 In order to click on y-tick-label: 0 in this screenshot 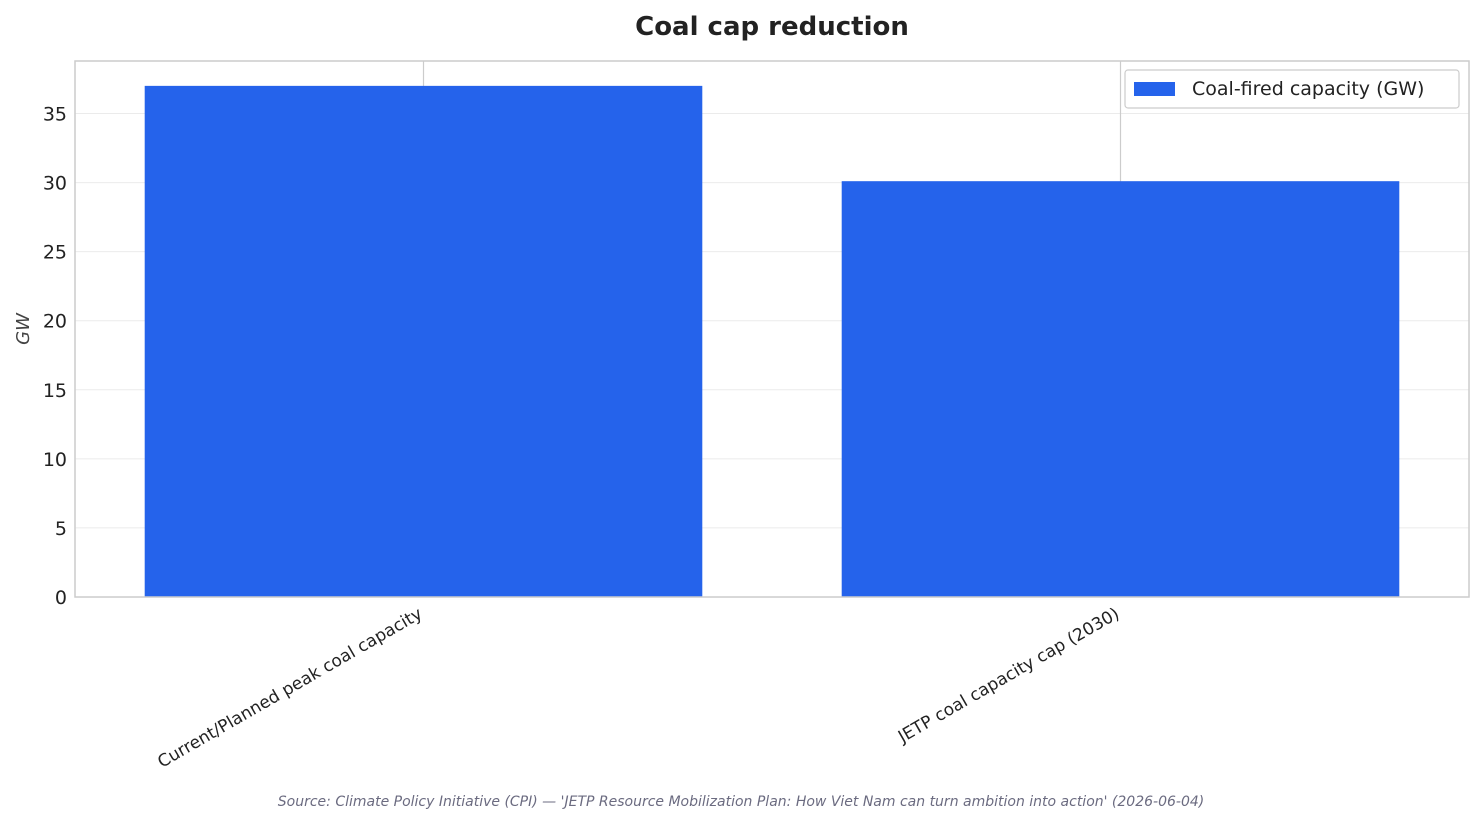, I will do `click(61, 598)`.